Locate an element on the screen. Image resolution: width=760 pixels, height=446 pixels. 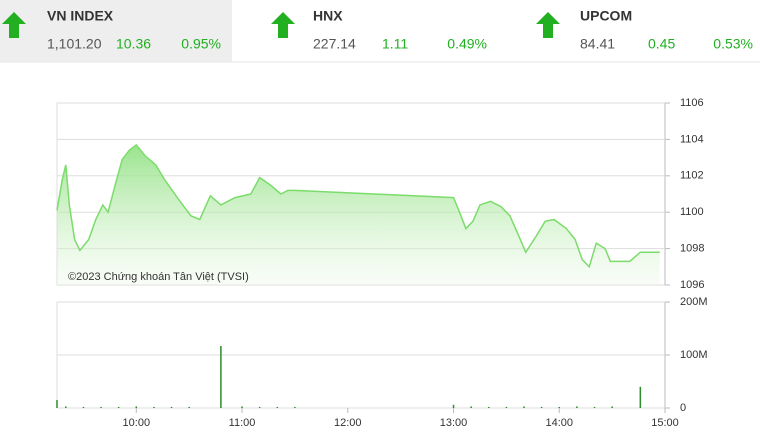
x-tick-label: 10:00 is located at coordinates (137, 423).